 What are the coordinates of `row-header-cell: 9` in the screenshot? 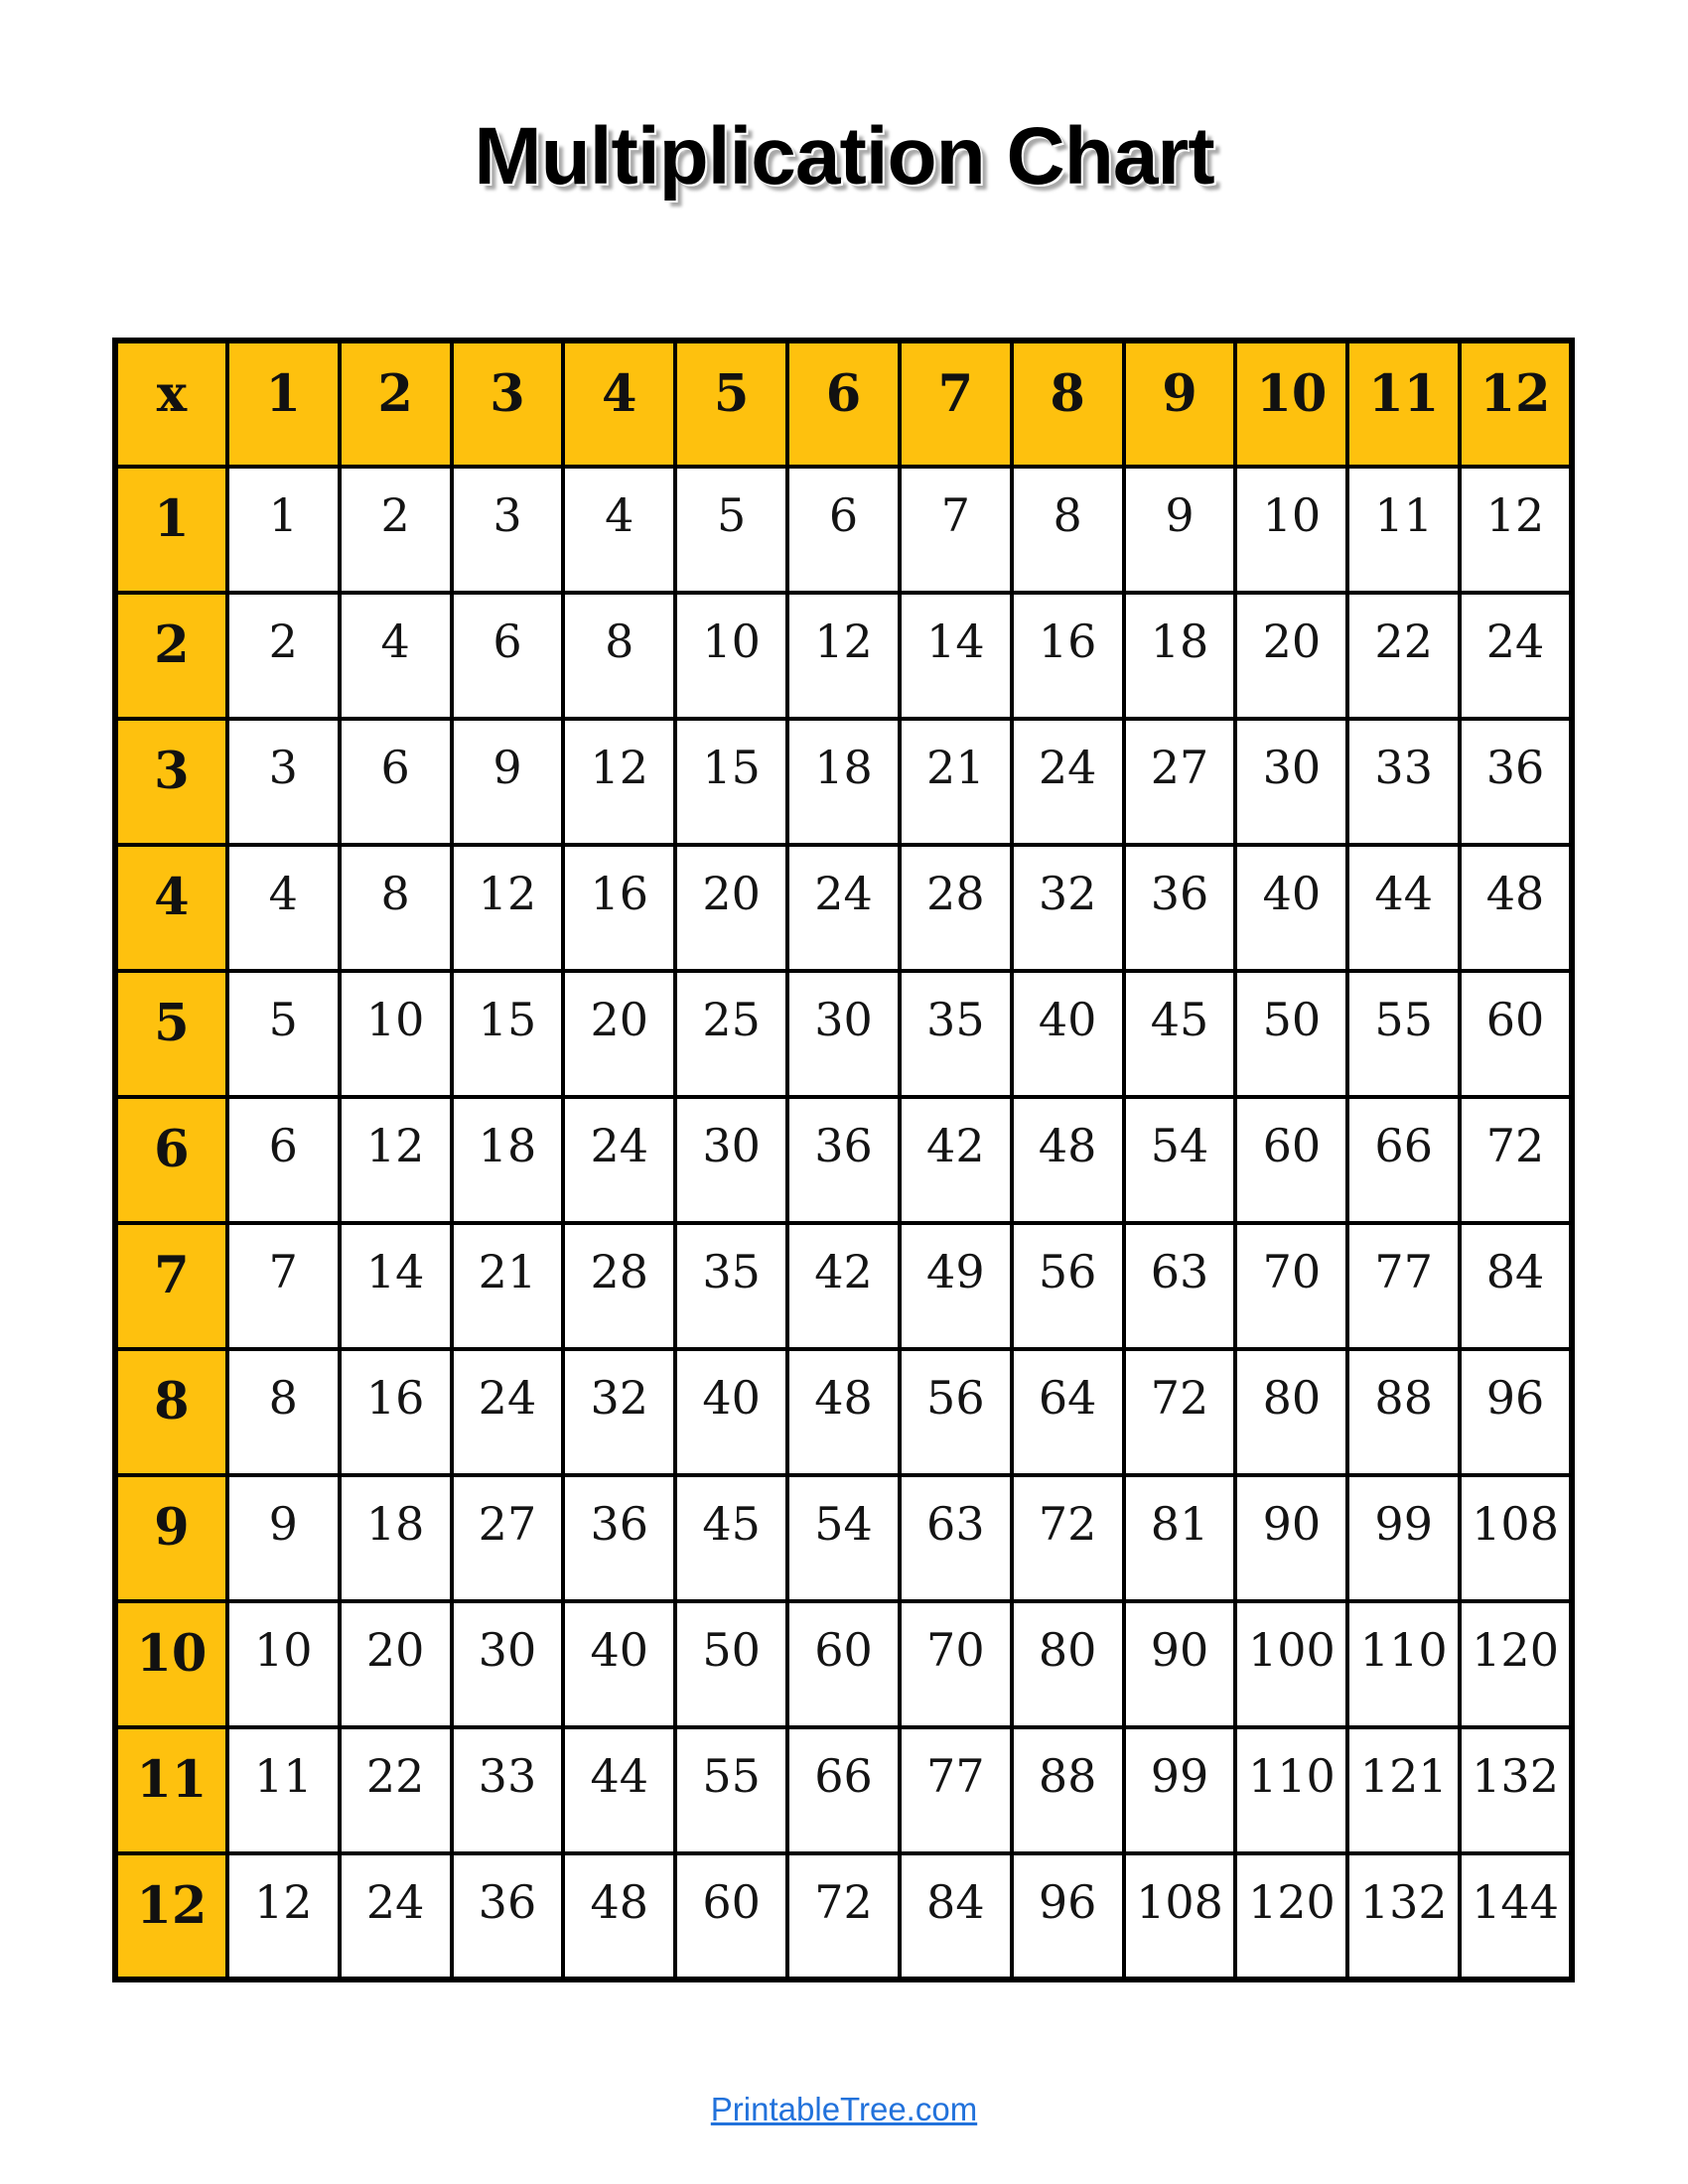 It's located at (171, 1538).